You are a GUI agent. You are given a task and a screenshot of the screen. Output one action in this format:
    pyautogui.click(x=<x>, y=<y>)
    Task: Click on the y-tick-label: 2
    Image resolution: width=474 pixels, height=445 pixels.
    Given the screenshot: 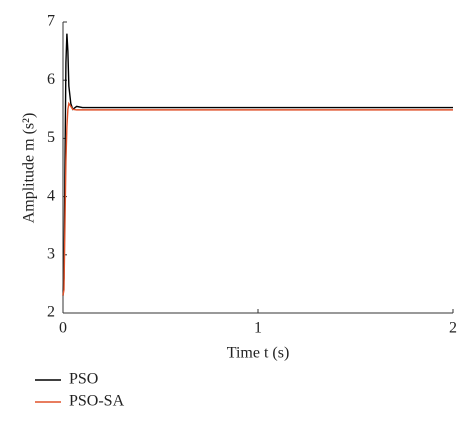 What is the action you would take?
    pyautogui.click(x=51, y=312)
    